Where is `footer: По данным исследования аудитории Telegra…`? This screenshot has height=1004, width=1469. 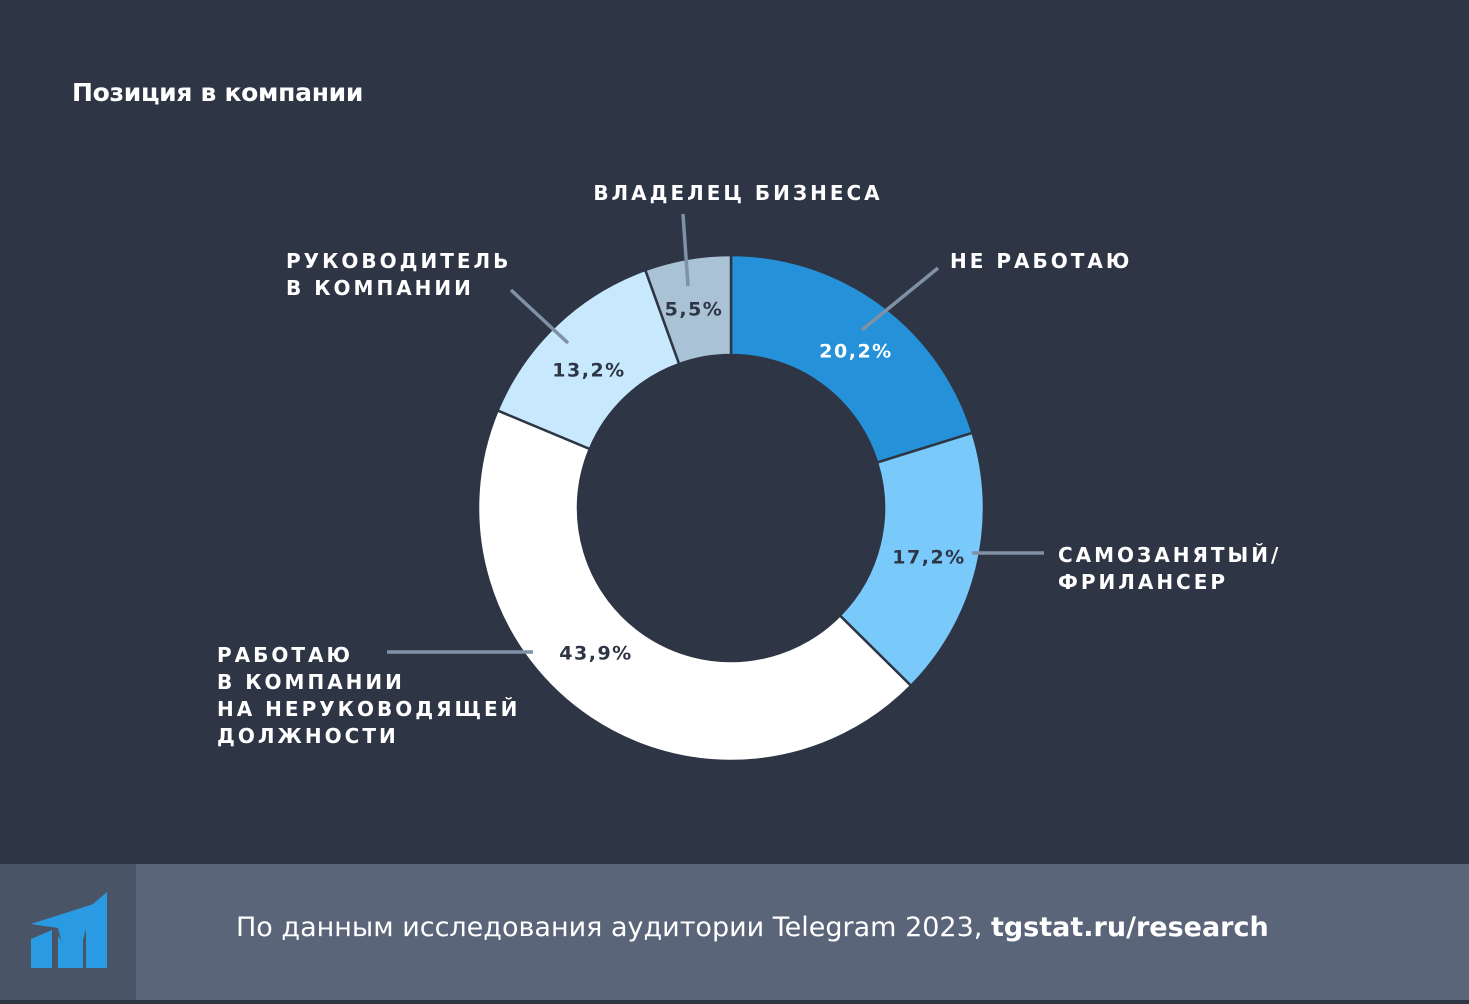 footer: По данным исследования аудитории Telegra… is located at coordinates (734, 932).